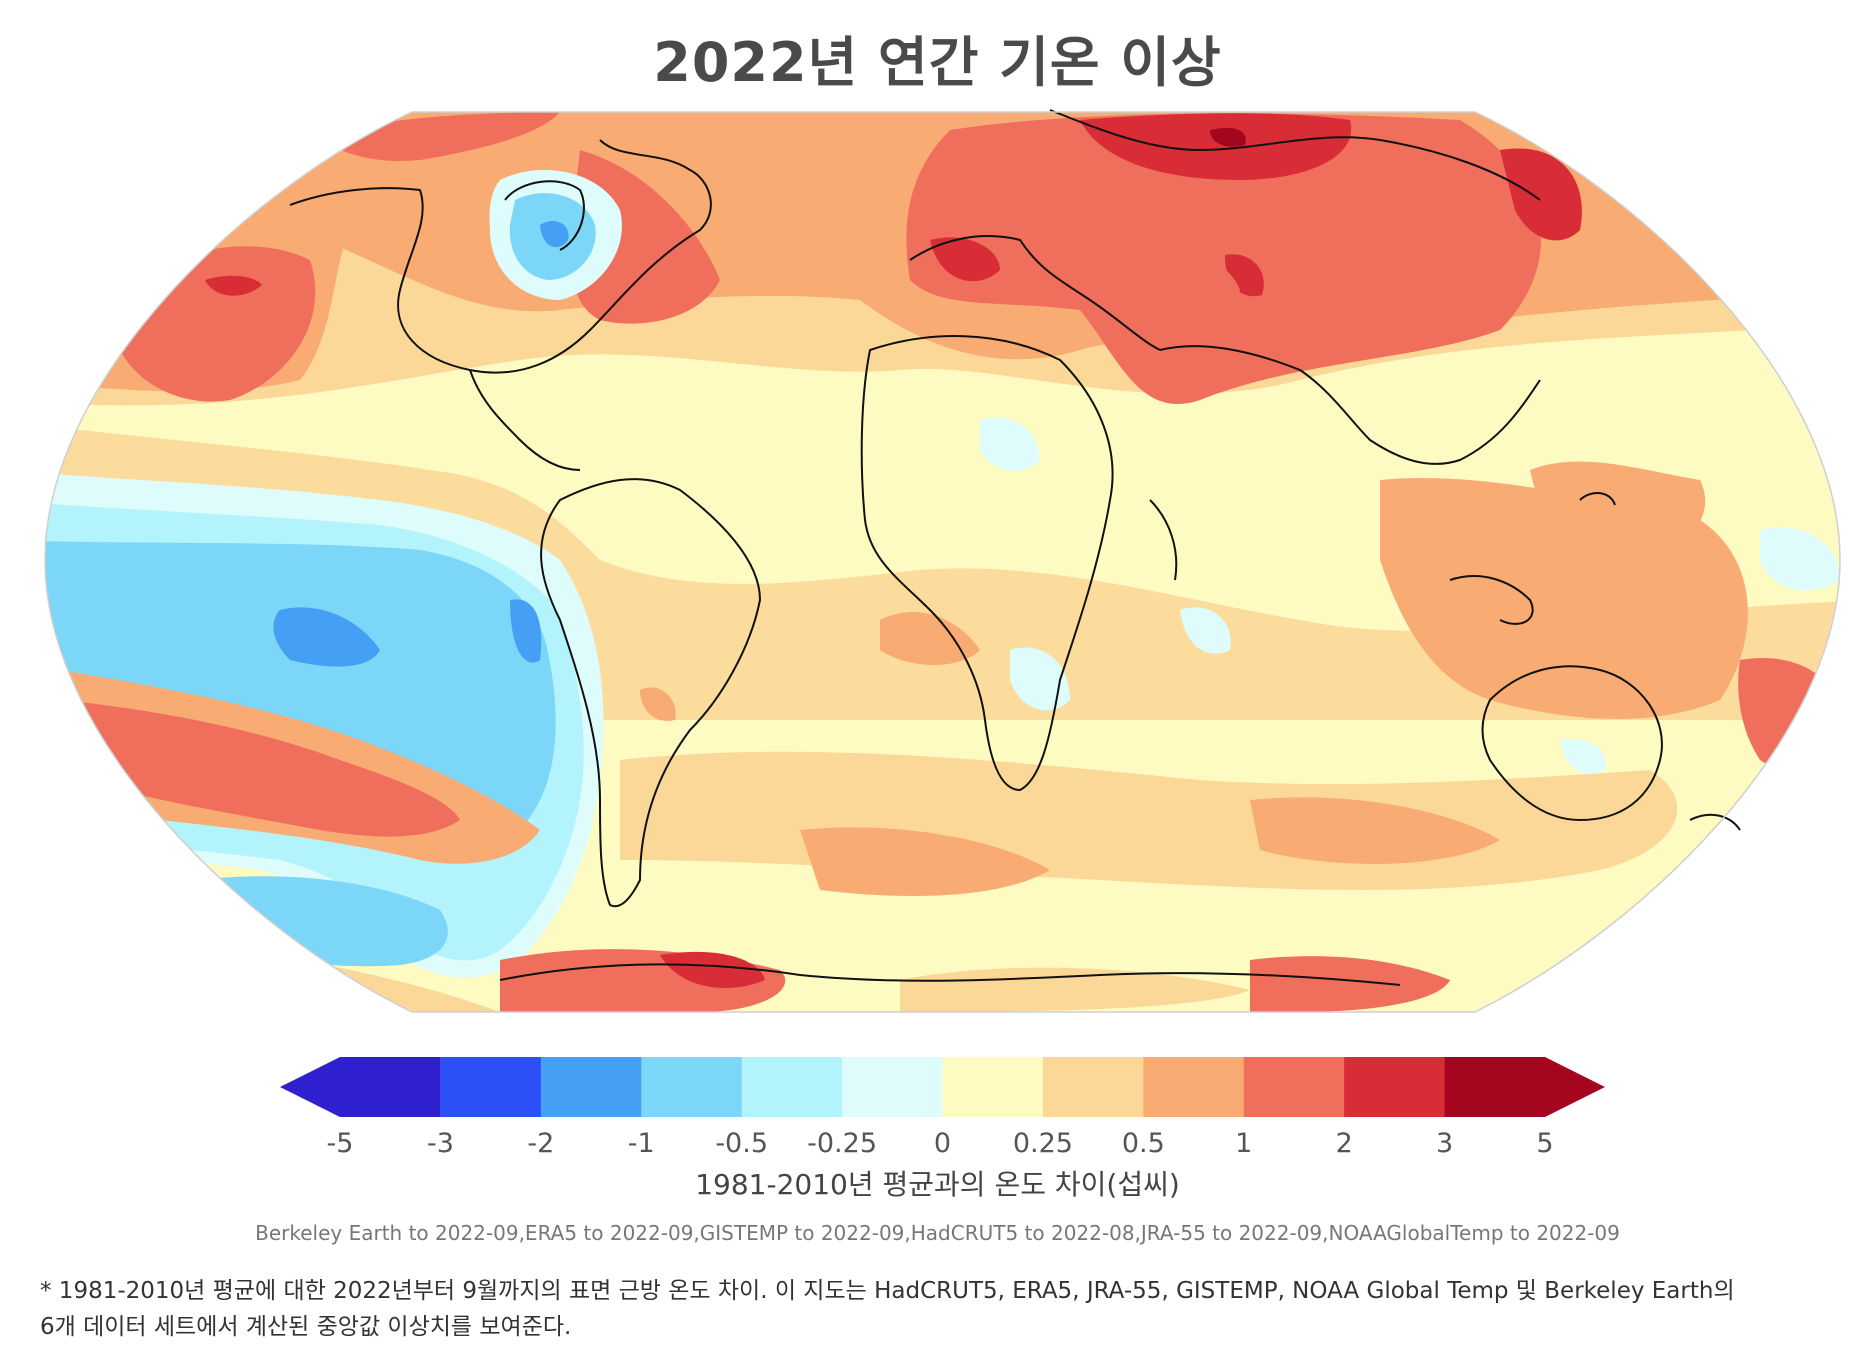  I want to click on colorbar-label: 1981-2010년 평균과의 온도 차이(섭씨), so click(937, 1184).